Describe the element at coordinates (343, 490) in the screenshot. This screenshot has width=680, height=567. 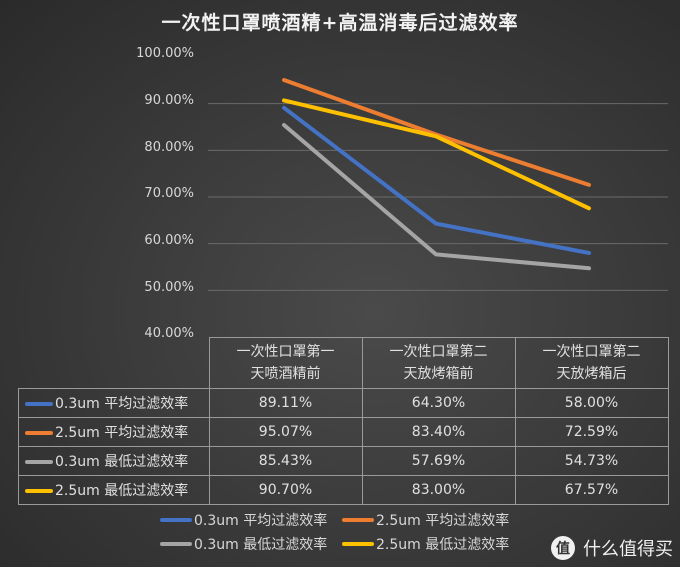
I see `table-row: 2.5um 最低过滤效率 90.70% 83.00% 67.57%` at that location.